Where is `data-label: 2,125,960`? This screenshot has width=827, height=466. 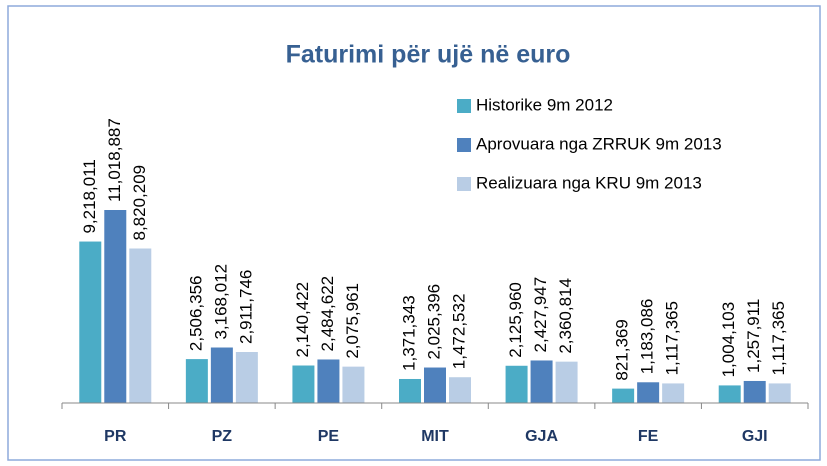 data-label: 2,125,960 is located at coordinates (515, 320).